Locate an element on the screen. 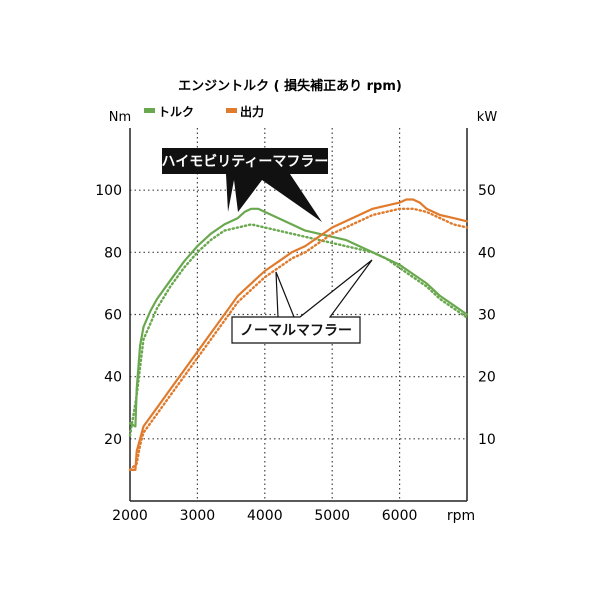 The height and width of the screenshot is (600, 600). y-left-tick-label: 80 is located at coordinates (113, 253).